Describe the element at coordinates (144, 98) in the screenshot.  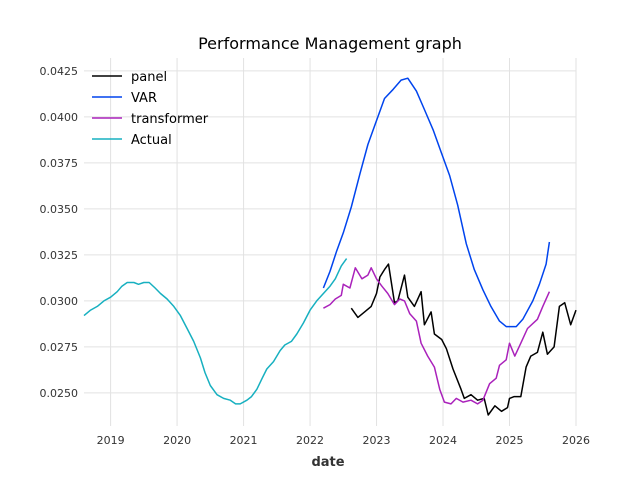
I see `legend-label: VAR` at that location.